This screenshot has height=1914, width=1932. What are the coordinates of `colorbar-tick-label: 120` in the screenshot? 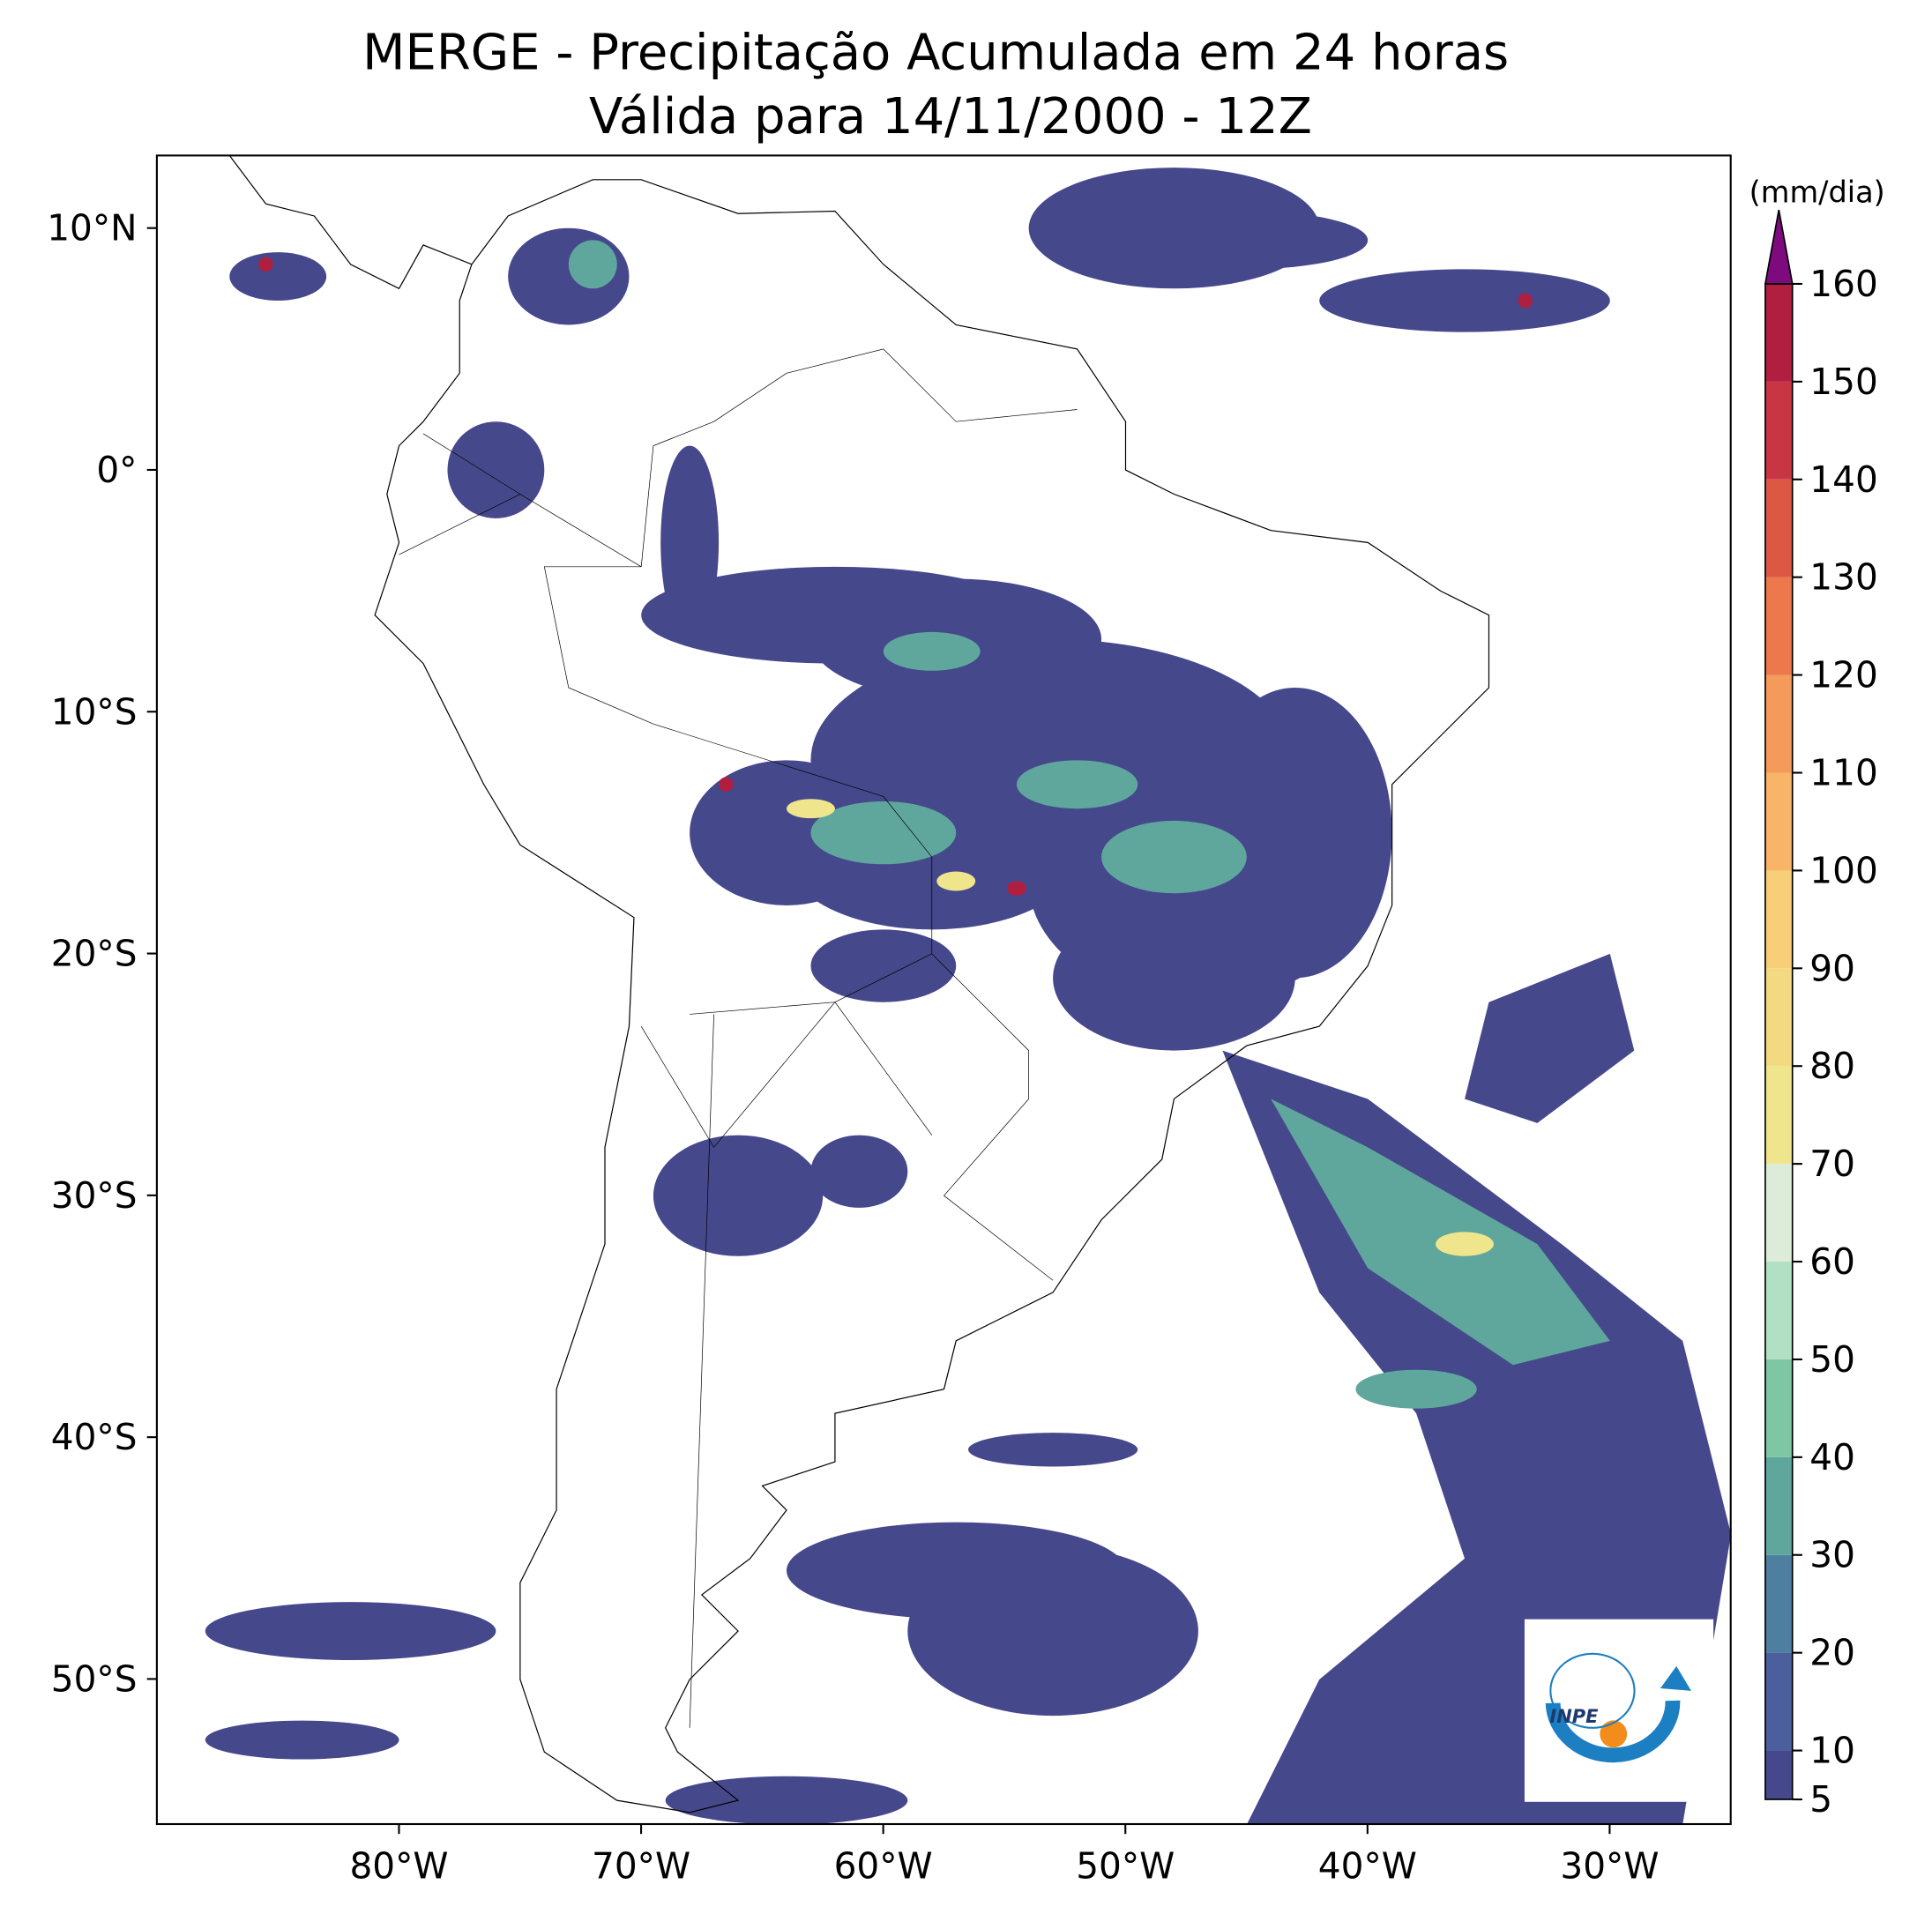 It's located at (1843, 675).